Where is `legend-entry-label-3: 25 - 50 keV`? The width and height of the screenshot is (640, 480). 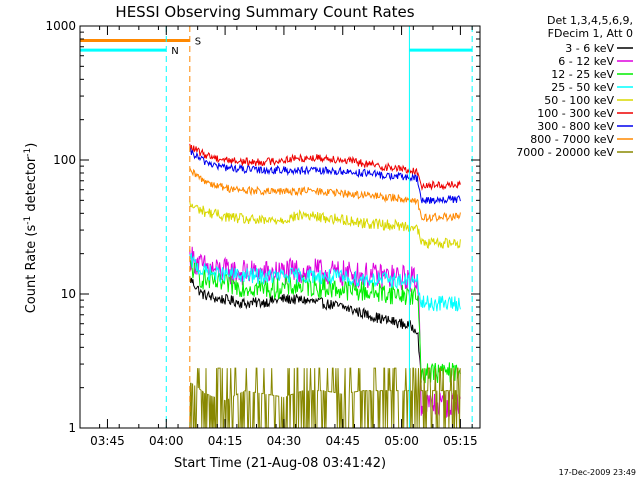 legend-entry-label-3: 25 - 50 keV is located at coordinates (582, 87).